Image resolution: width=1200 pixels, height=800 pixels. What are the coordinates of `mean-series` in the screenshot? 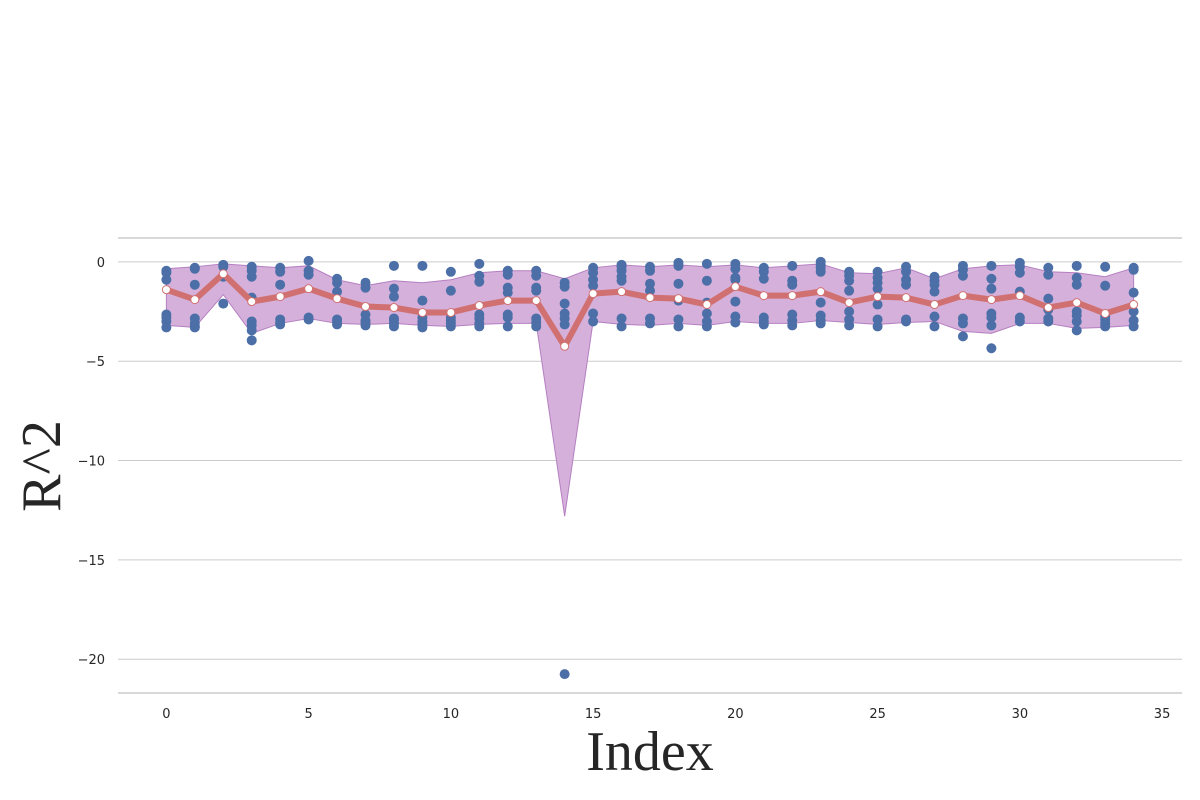 It's located at (650, 310).